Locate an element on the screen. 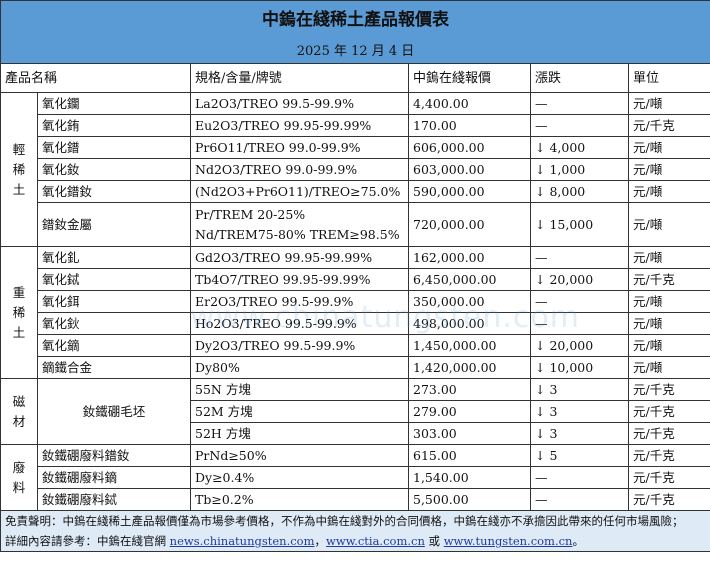  product-name: 氧化鉺 is located at coordinates (114, 301).